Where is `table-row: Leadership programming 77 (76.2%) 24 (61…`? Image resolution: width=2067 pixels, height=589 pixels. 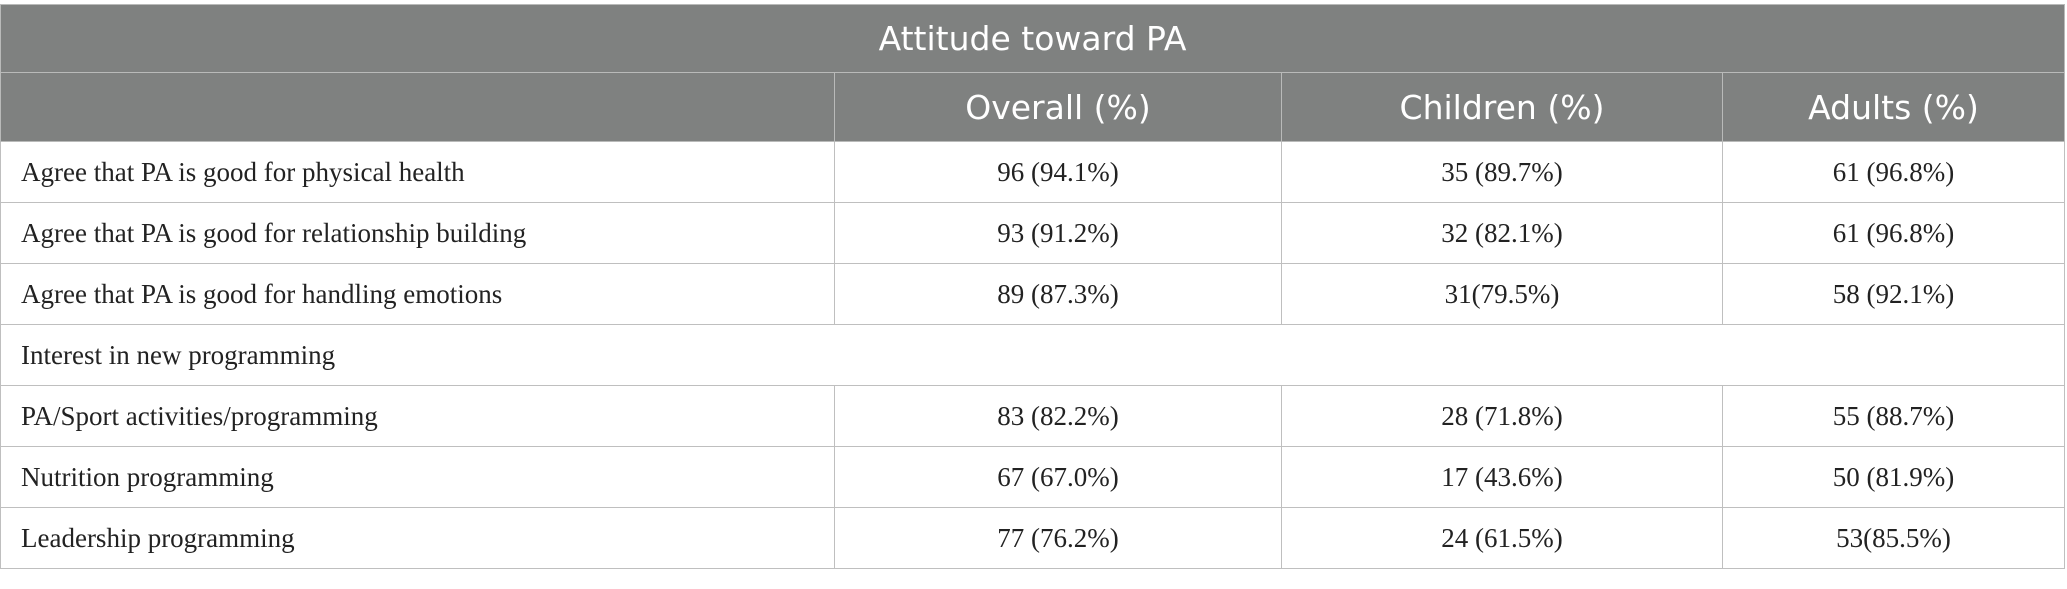 table-row: Leadership programming 77 (76.2%) 24 (61… is located at coordinates (1033, 538).